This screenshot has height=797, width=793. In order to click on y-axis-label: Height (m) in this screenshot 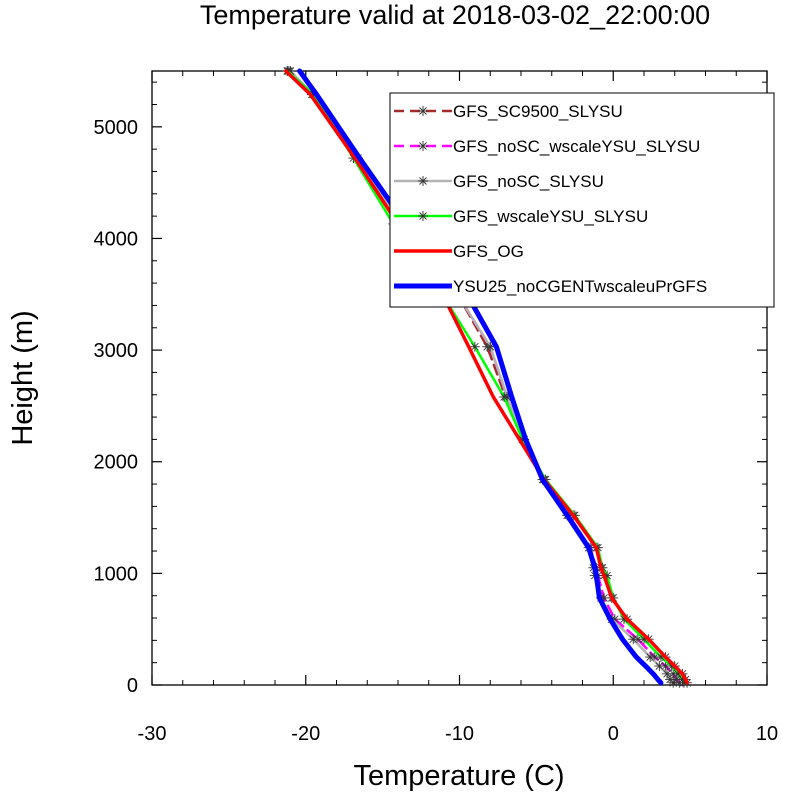, I will do `click(23, 377)`.